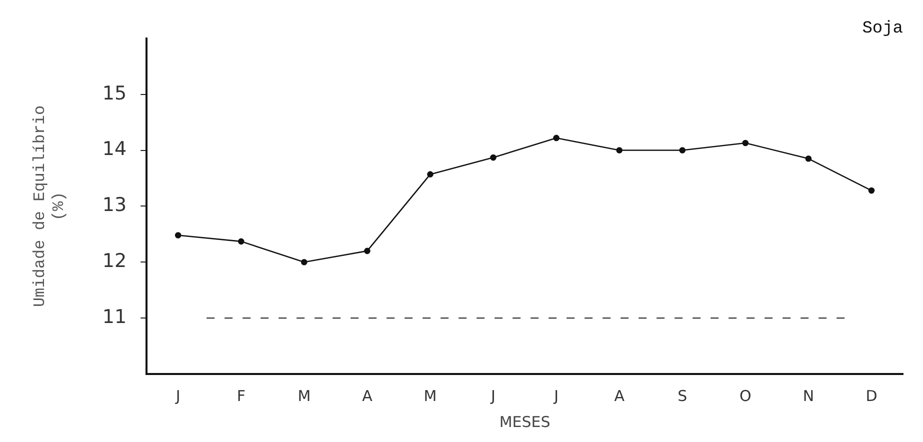  What do you see at coordinates (882, 29) in the screenshot?
I see `chart-title: Soja` at bounding box center [882, 29].